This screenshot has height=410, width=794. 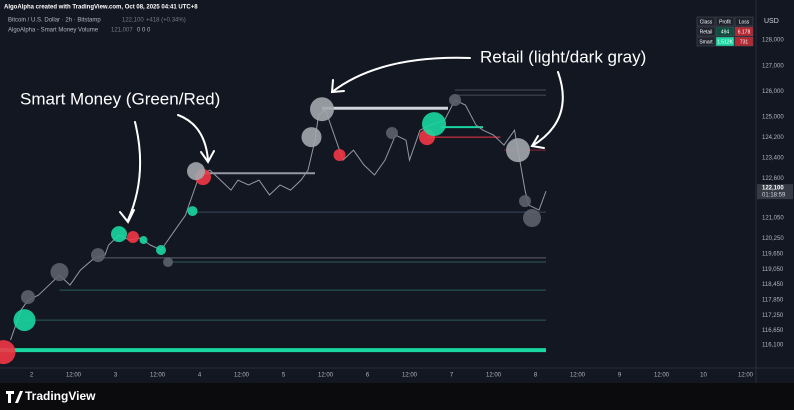 What do you see at coordinates (200, 376) in the screenshot?
I see `x-tick-label: 4` at bounding box center [200, 376].